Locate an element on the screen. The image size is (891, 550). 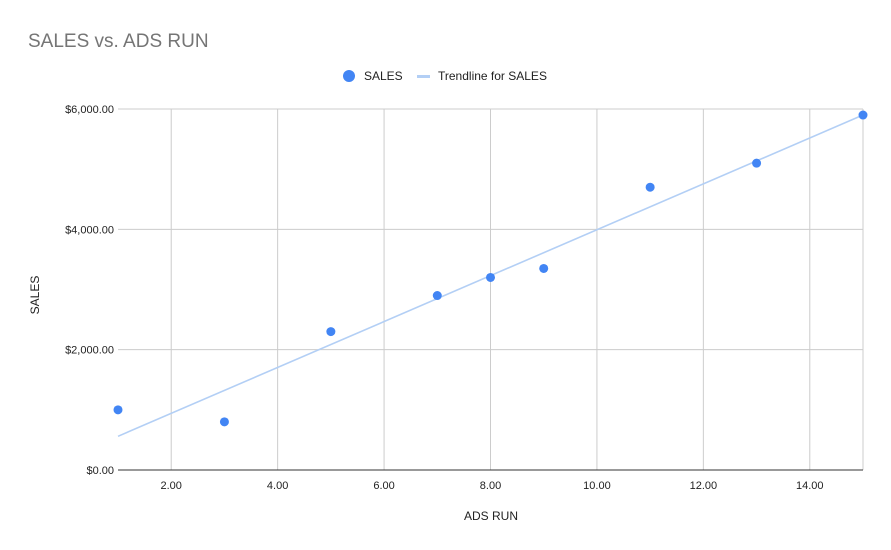
y-tick-label: $6,000.00 is located at coordinates (89, 110).